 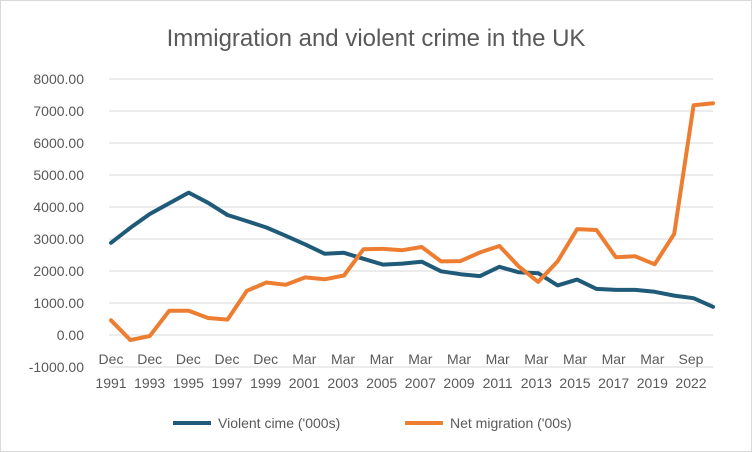 What do you see at coordinates (372, 423) in the screenshot?
I see `legend: Violent cime ('000s) Net migration ('00s)` at bounding box center [372, 423].